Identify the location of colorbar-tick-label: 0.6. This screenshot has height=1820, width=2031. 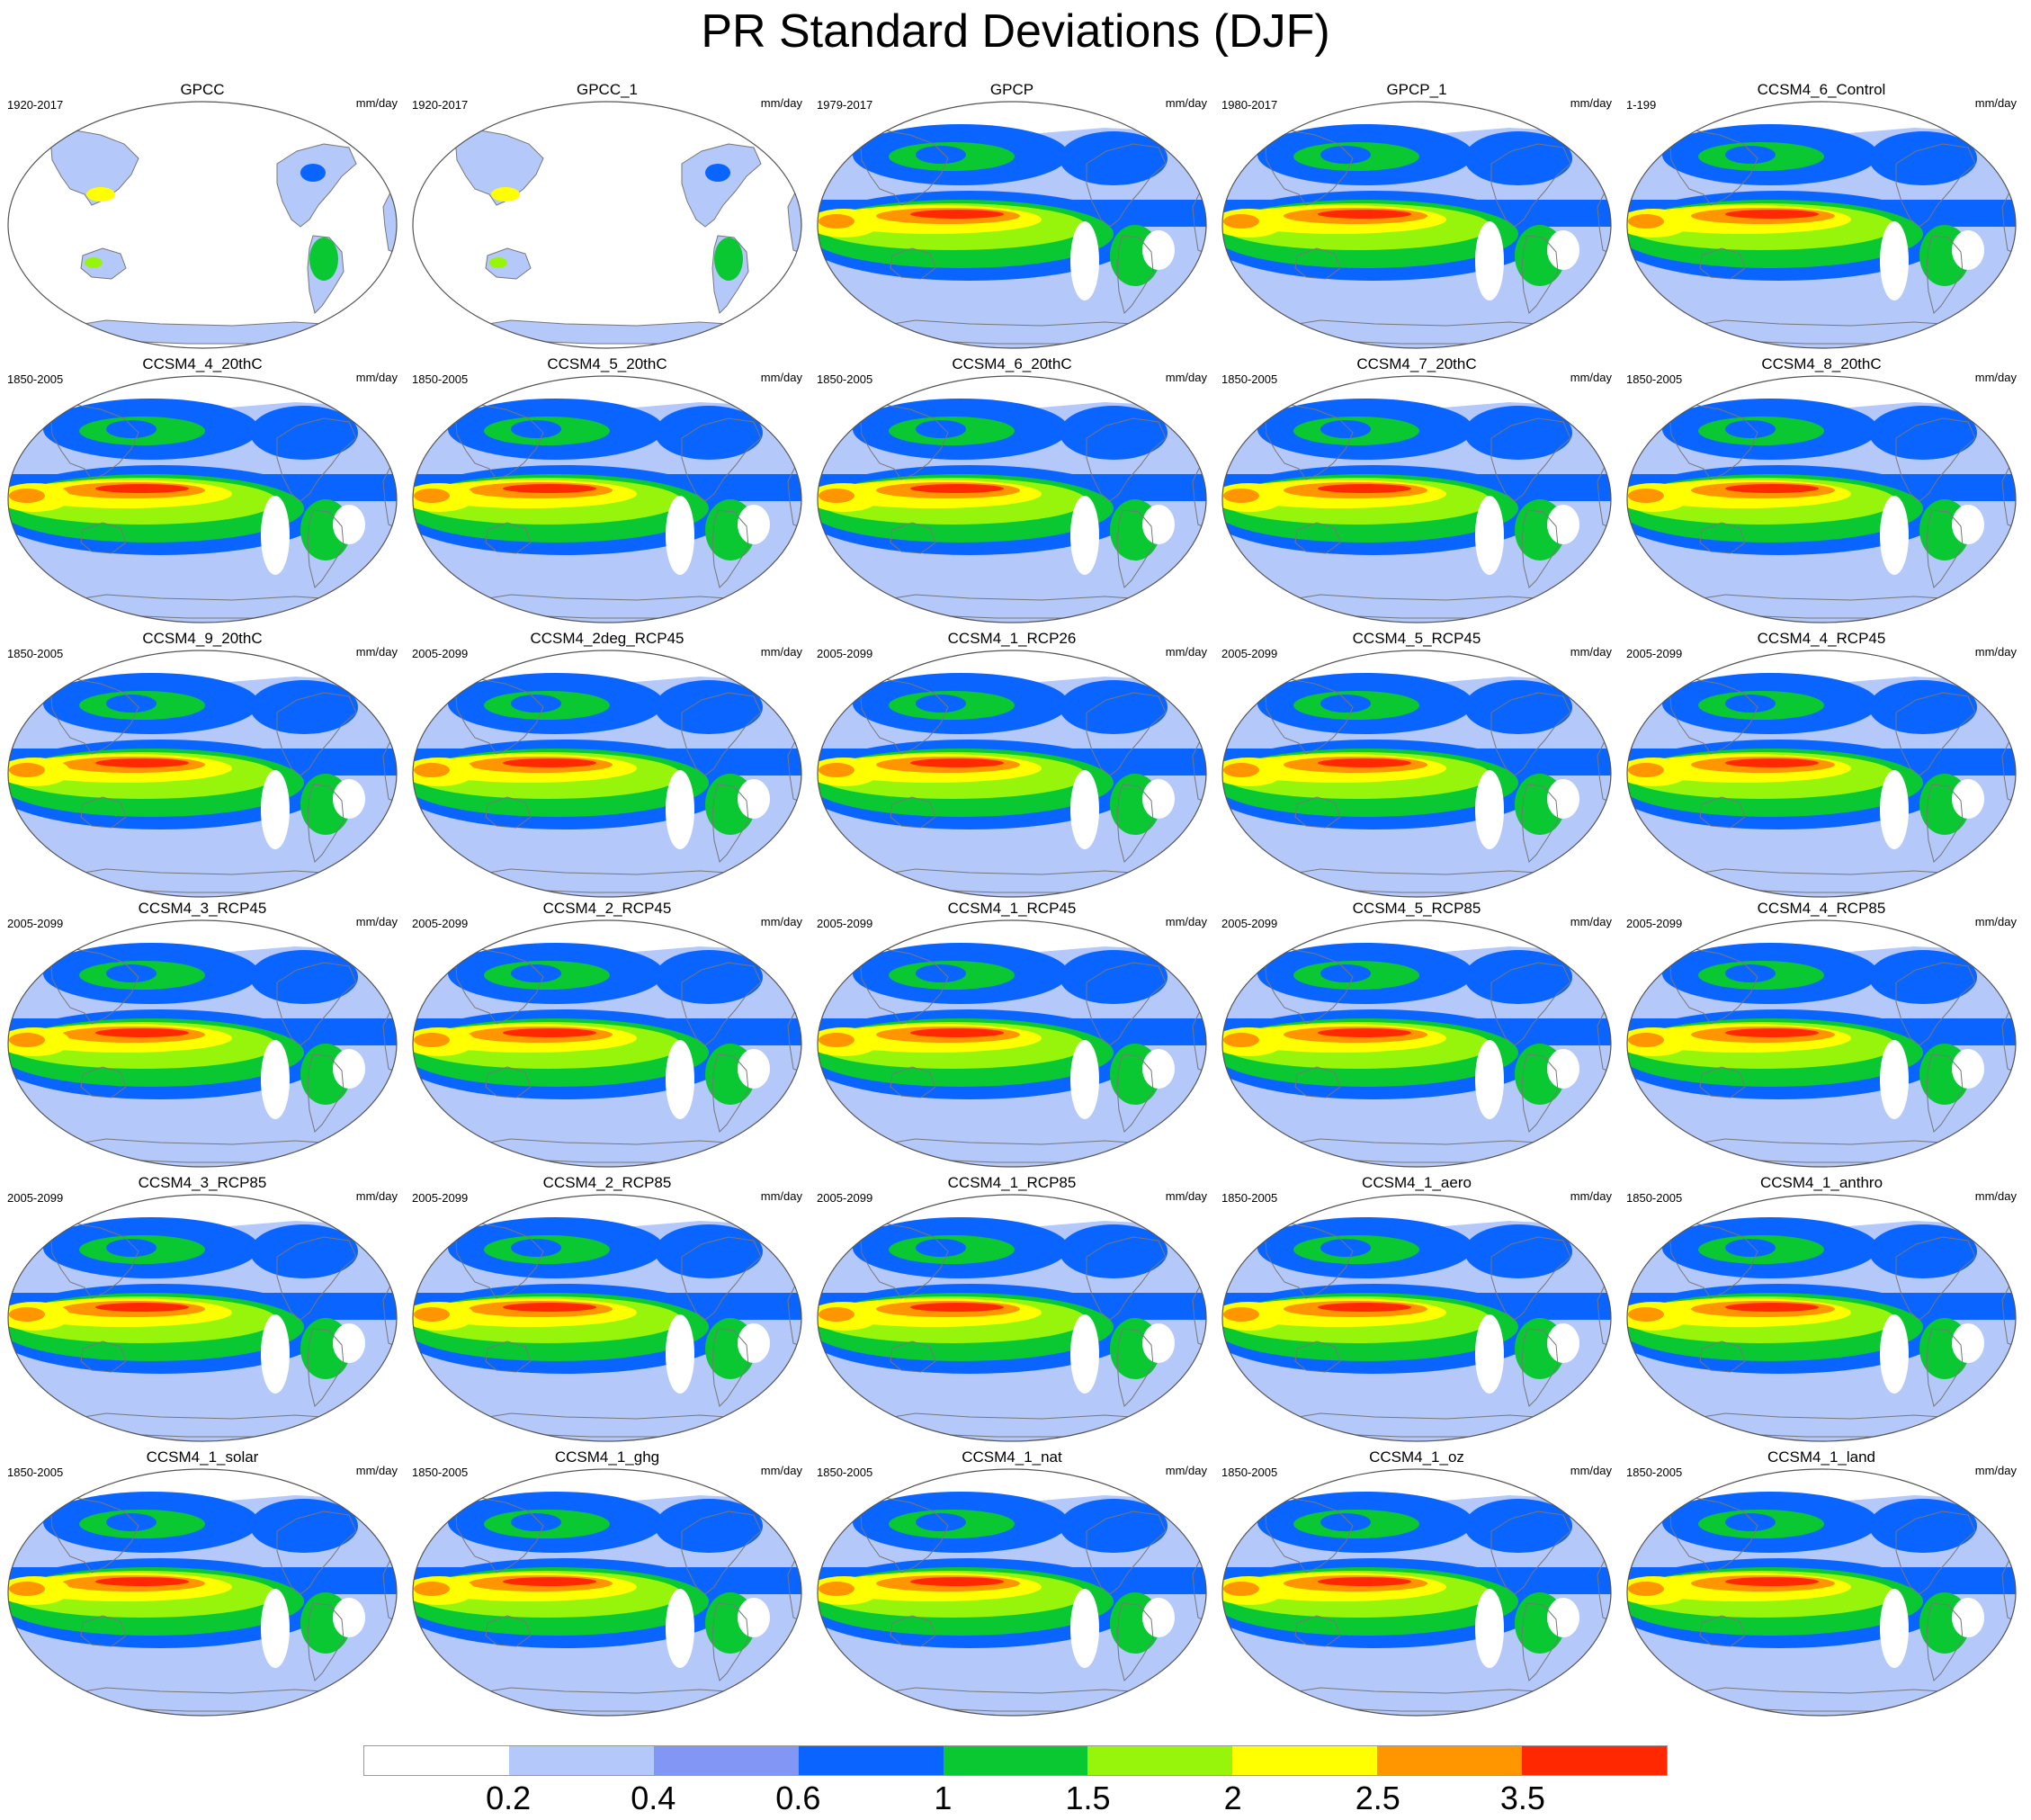
(798, 1798).